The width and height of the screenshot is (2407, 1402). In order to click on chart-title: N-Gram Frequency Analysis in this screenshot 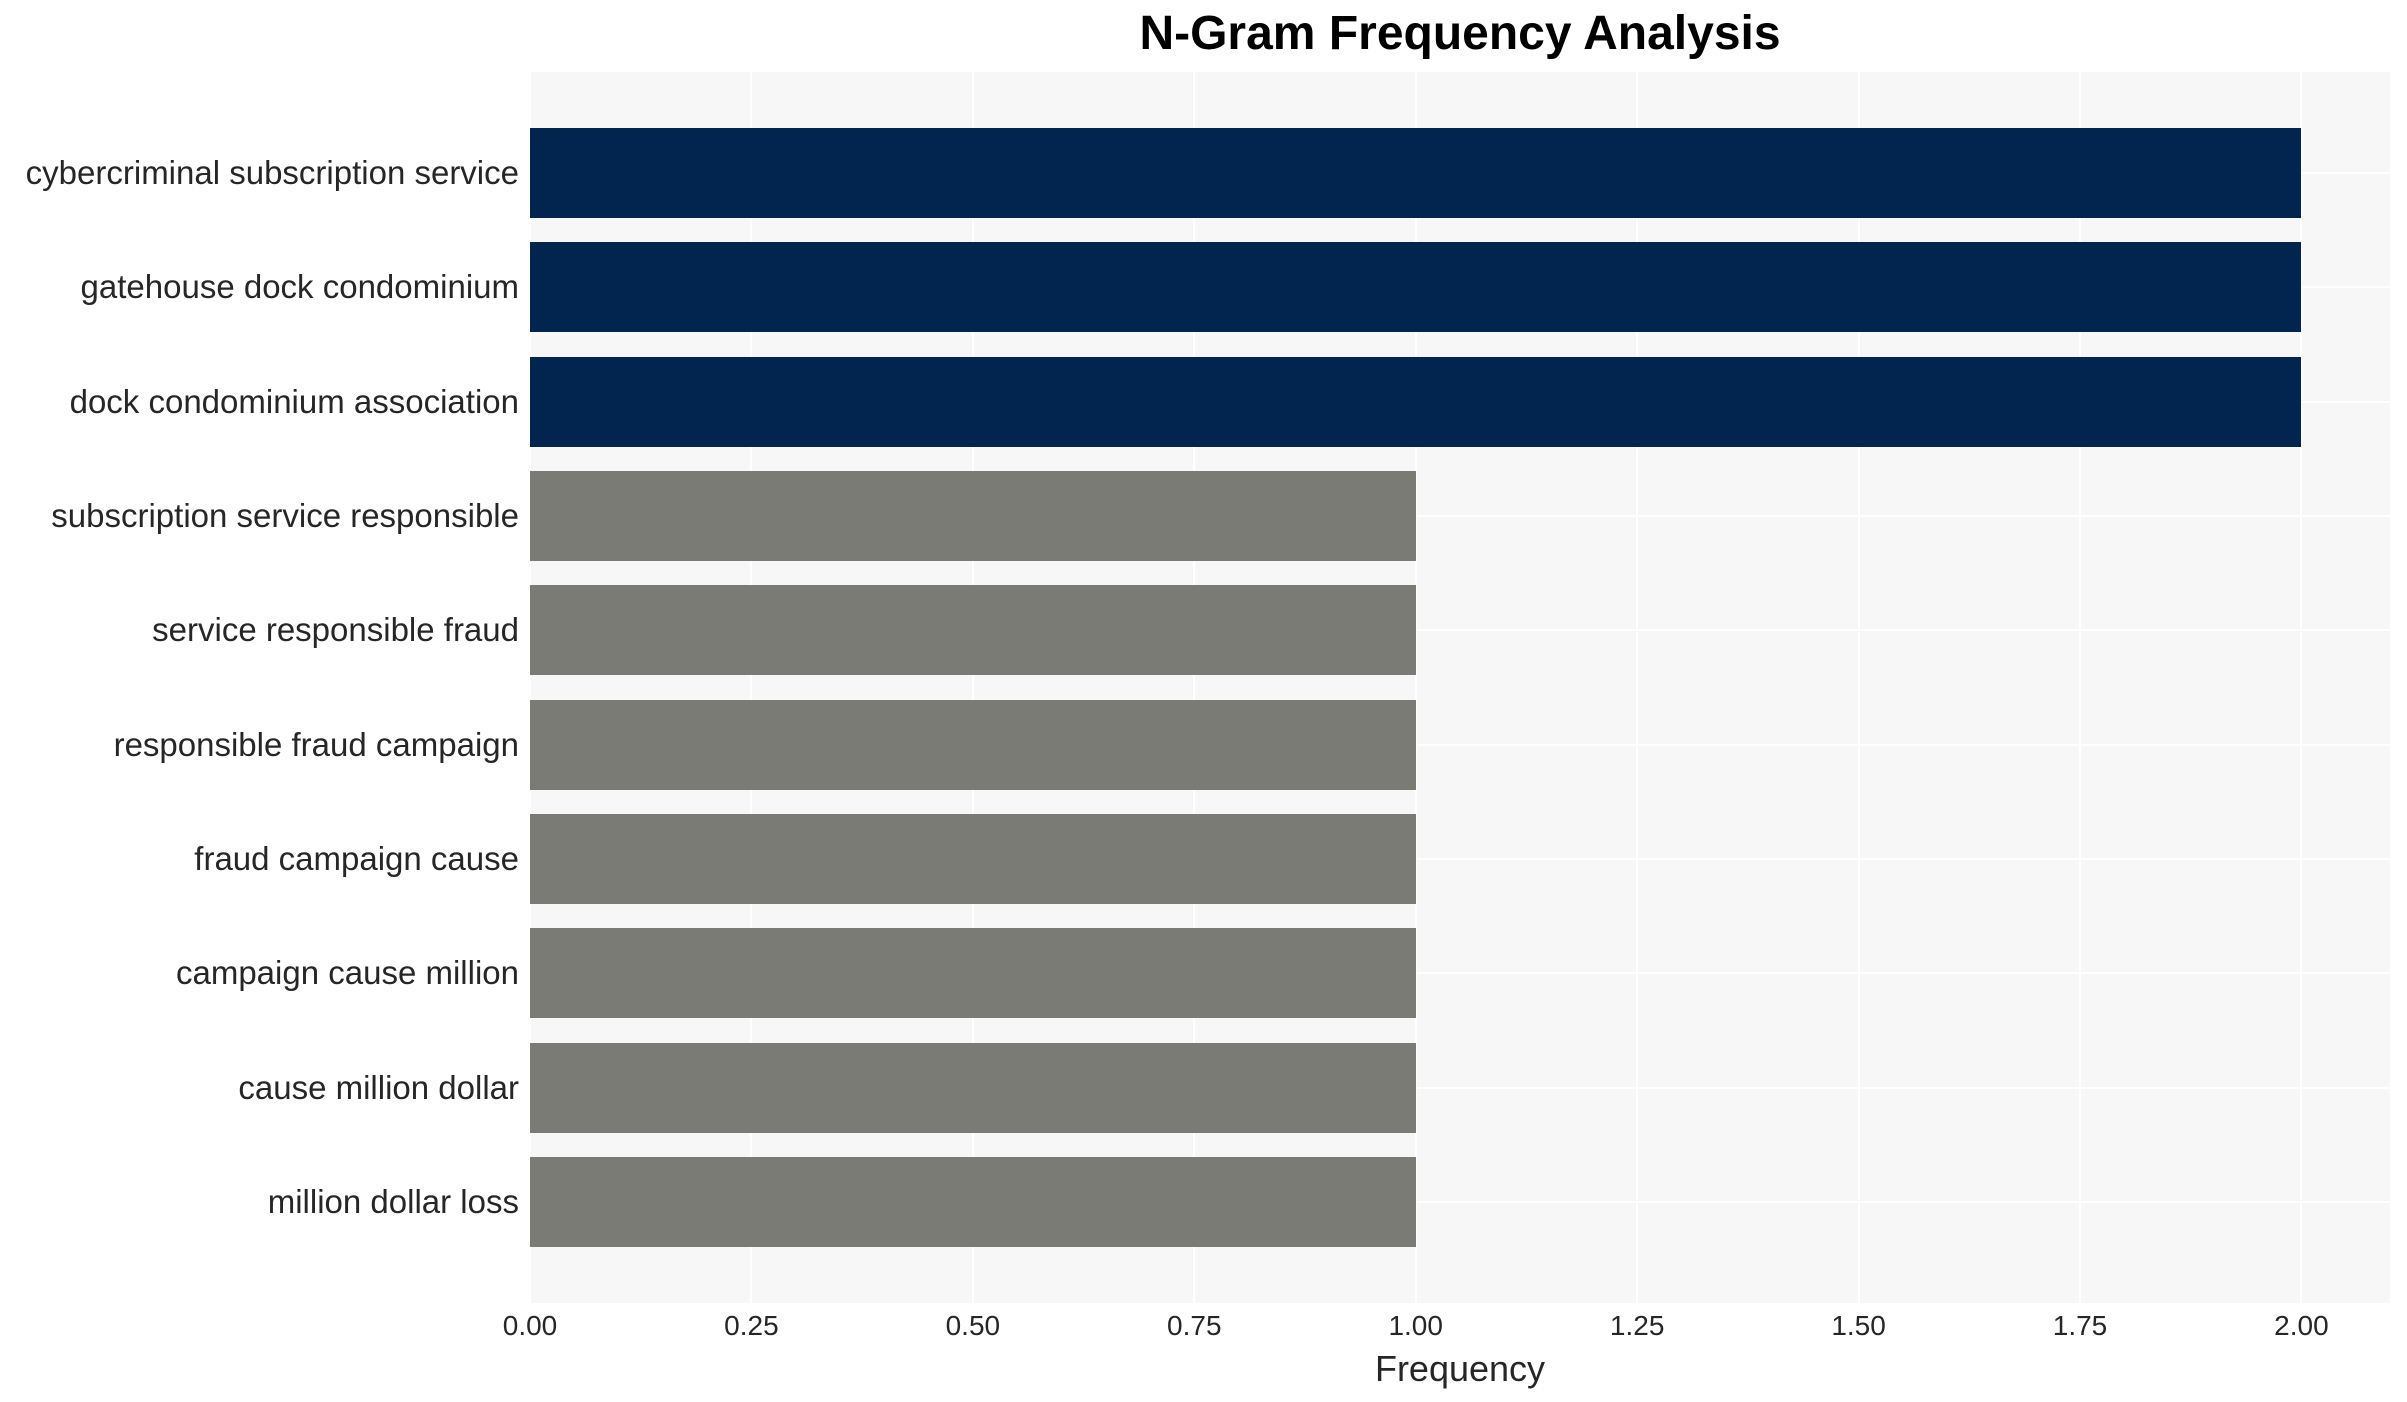, I will do `click(1460, 33)`.